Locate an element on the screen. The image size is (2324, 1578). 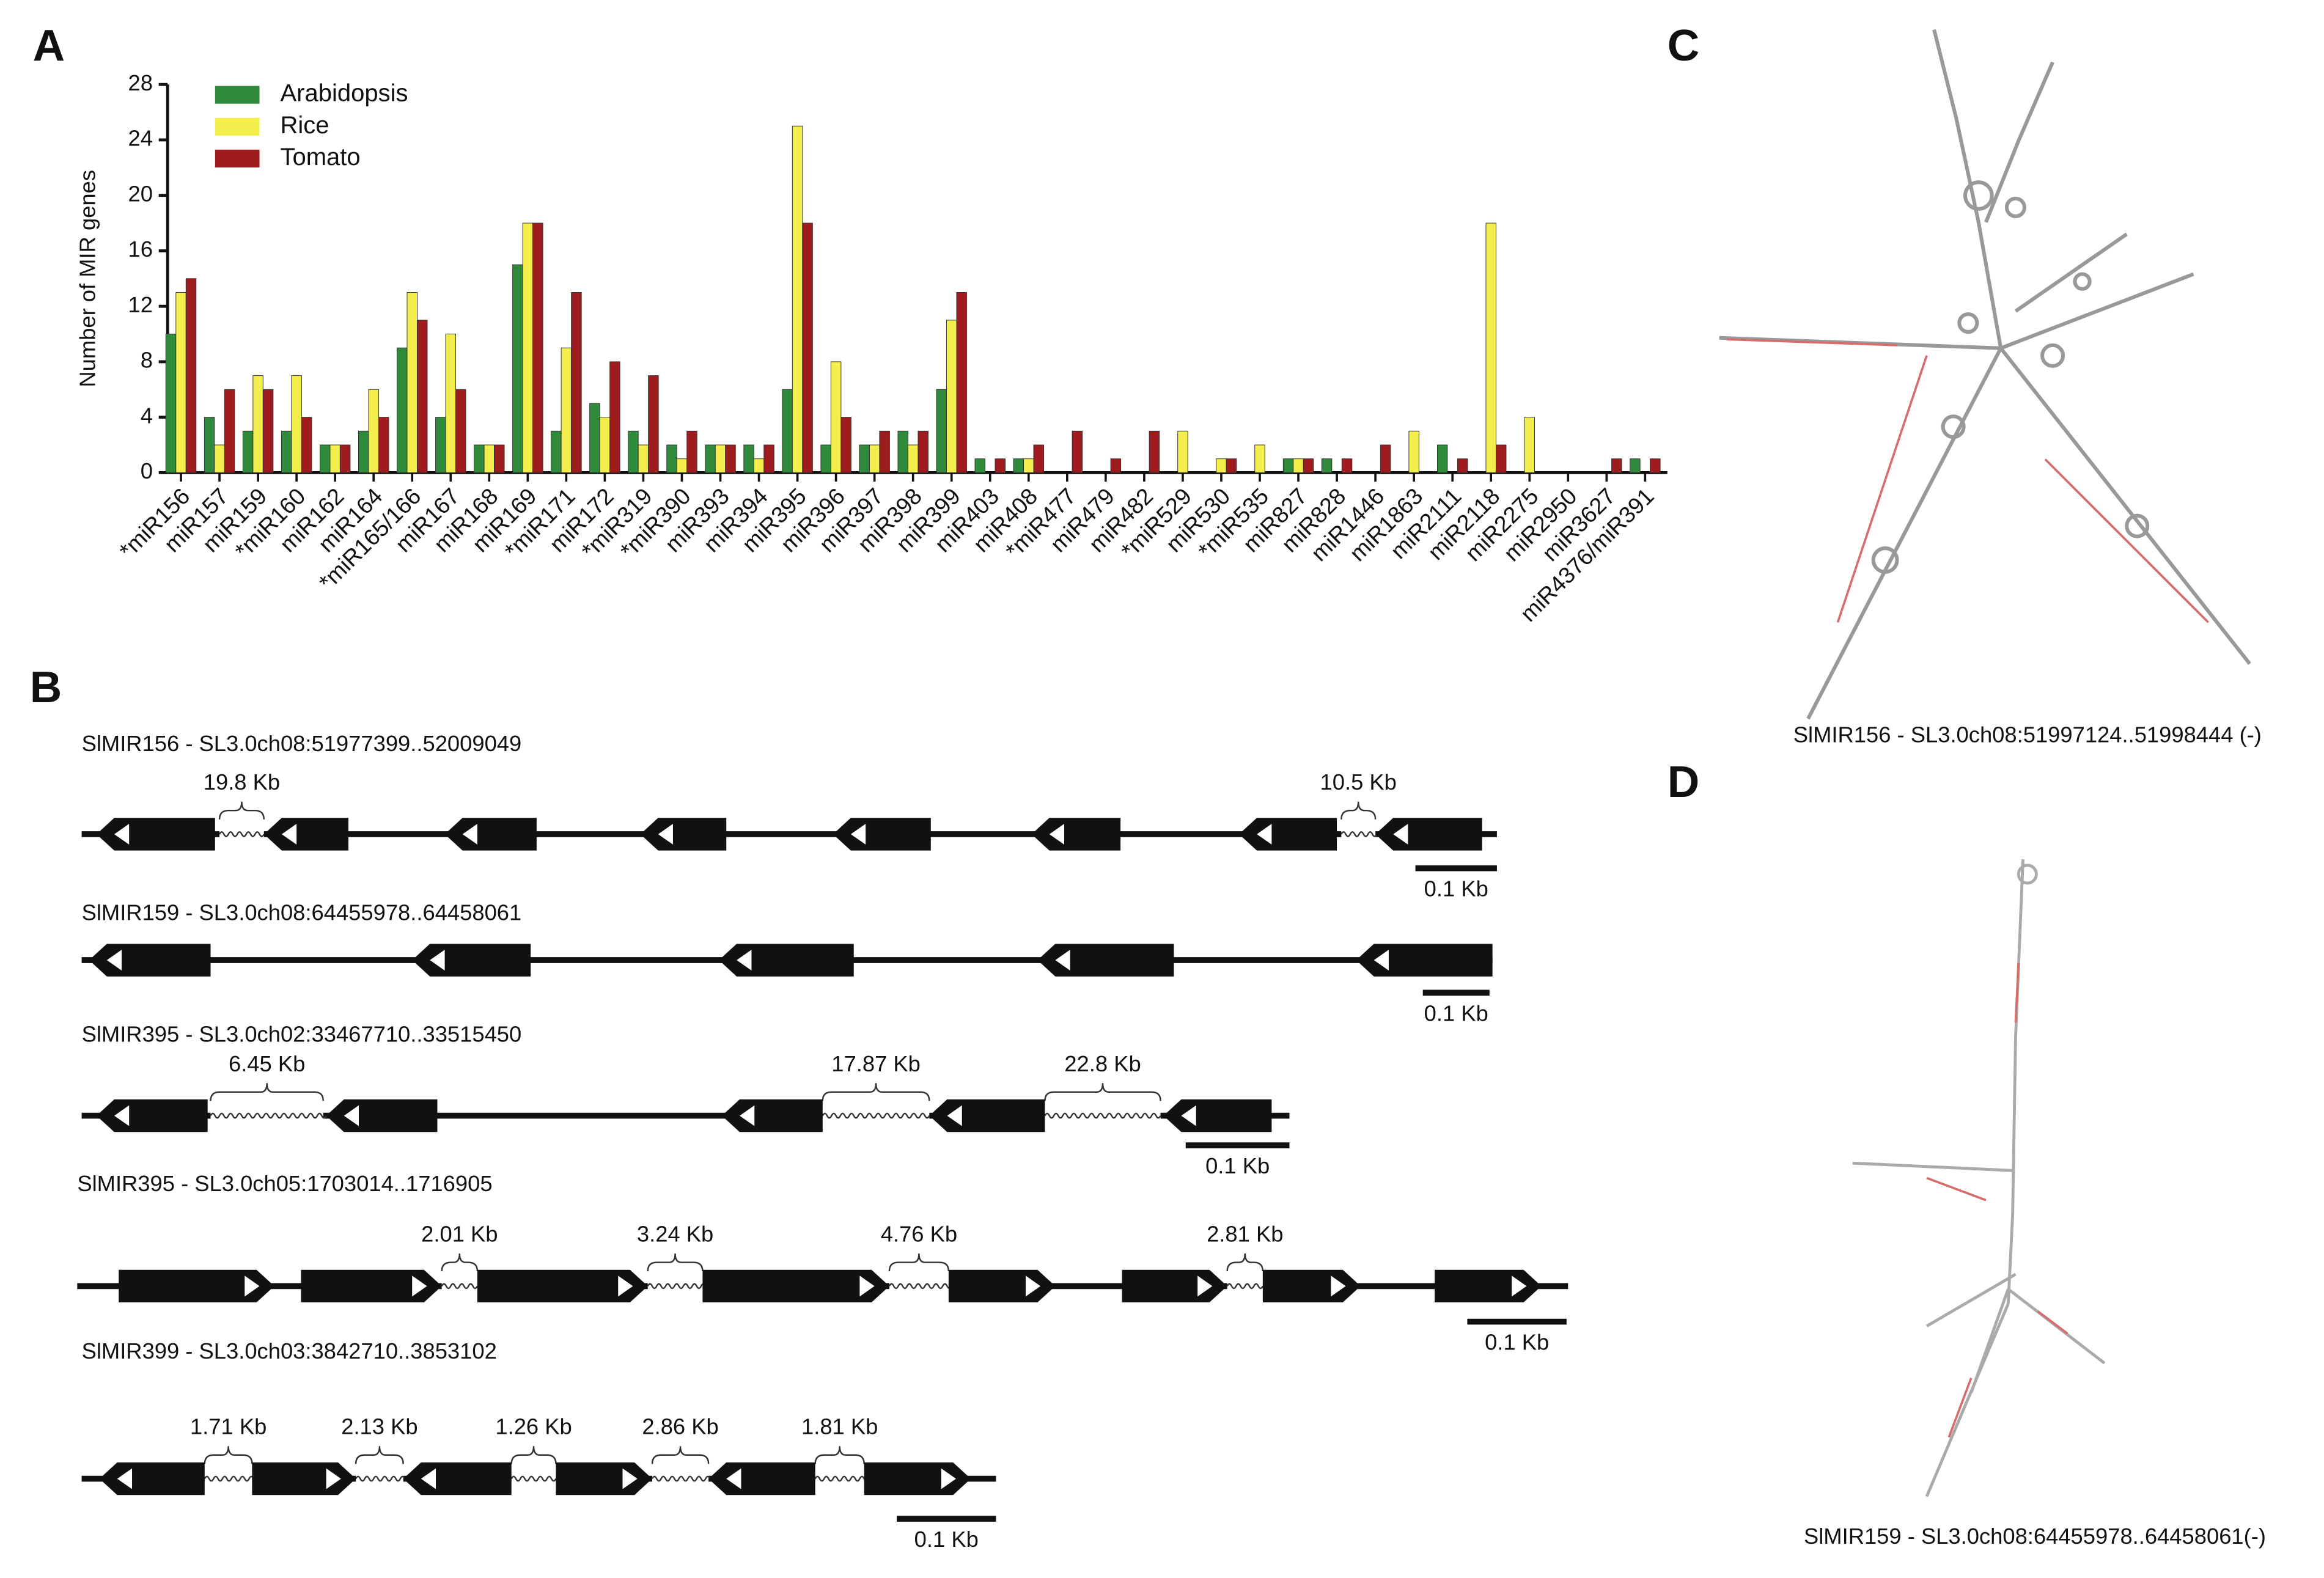
y-tick-label: 24 is located at coordinates (140, 138).